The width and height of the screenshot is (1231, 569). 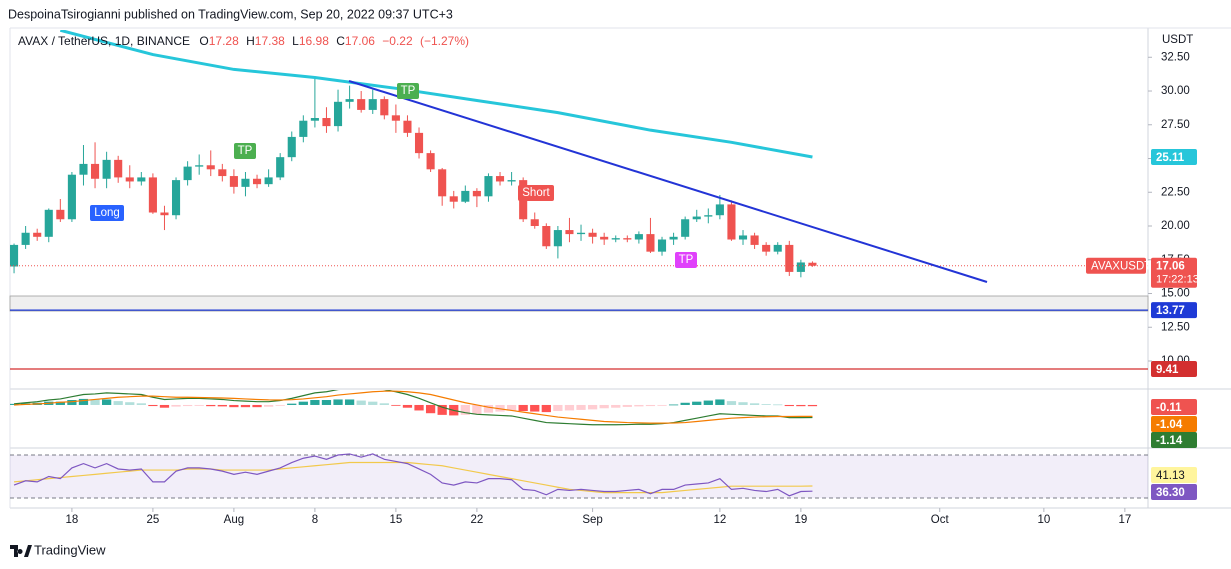 What do you see at coordinates (203, 41) in the screenshot?
I see `legend-key: O` at bounding box center [203, 41].